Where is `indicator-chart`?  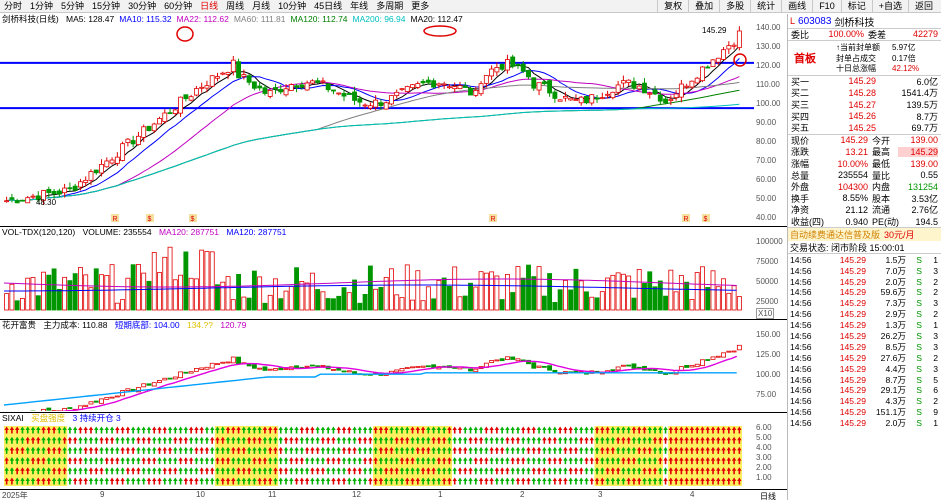 indicator-chart is located at coordinates (377, 371).